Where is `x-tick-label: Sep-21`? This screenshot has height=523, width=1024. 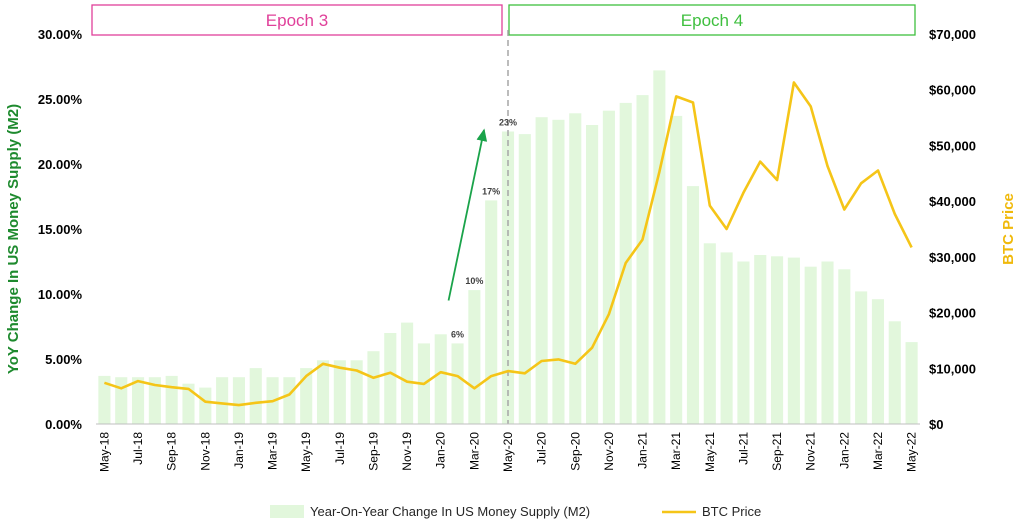
x-tick-label: Sep-21 is located at coordinates (777, 451).